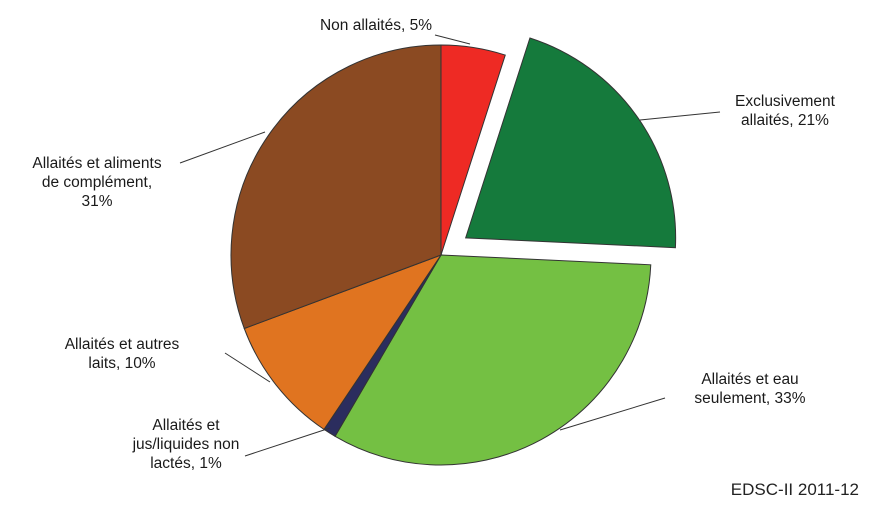  I want to click on leader-line-allaites-autres-laits, so click(247, 367).